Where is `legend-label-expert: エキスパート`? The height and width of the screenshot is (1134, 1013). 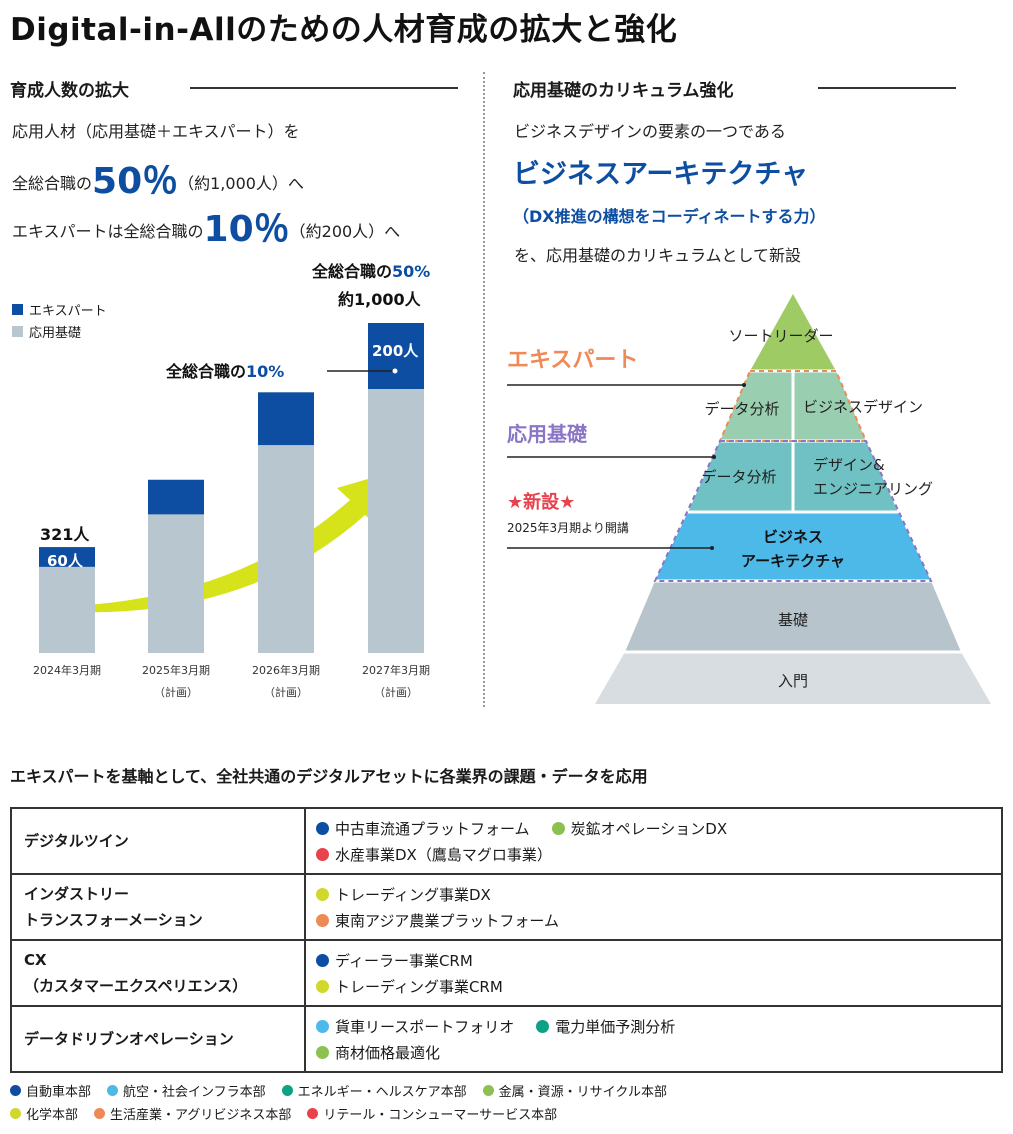 legend-label-expert: エキスパート is located at coordinates (68, 311).